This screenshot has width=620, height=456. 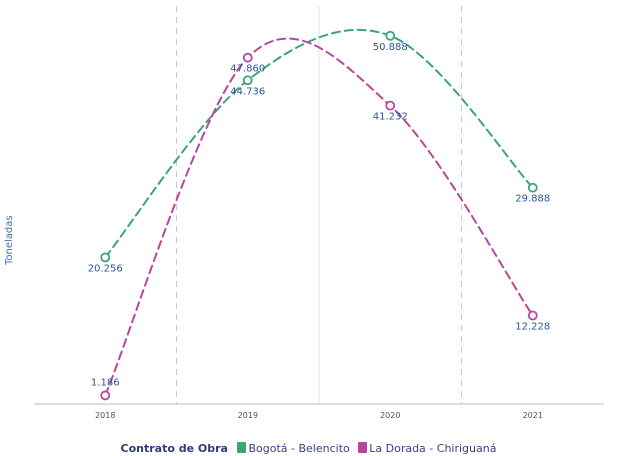 What do you see at coordinates (390, 105) in the screenshot?
I see `point-1-2020` at bounding box center [390, 105].